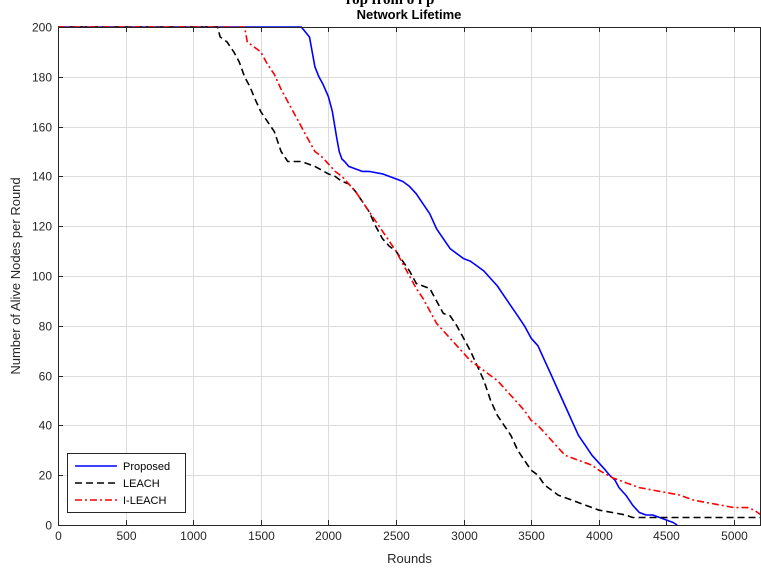 The width and height of the screenshot is (761, 568). Describe the element at coordinates (328, 536) in the screenshot. I see `x-tick-label: 2000` at that location.